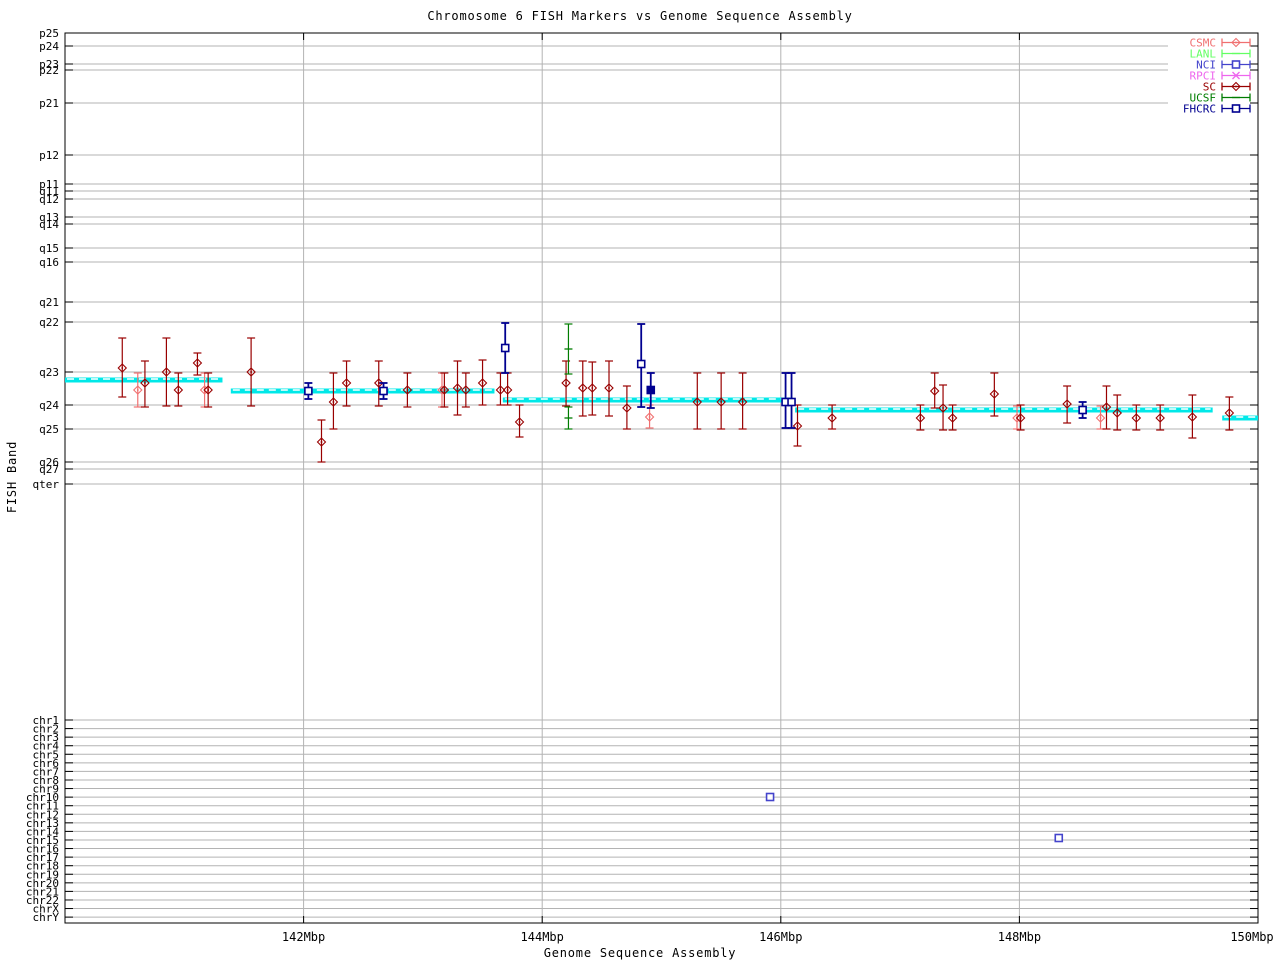 This screenshot has width=1280, height=960. Describe the element at coordinates (49, 199) in the screenshot. I see `band-label-q12: q12` at that location.